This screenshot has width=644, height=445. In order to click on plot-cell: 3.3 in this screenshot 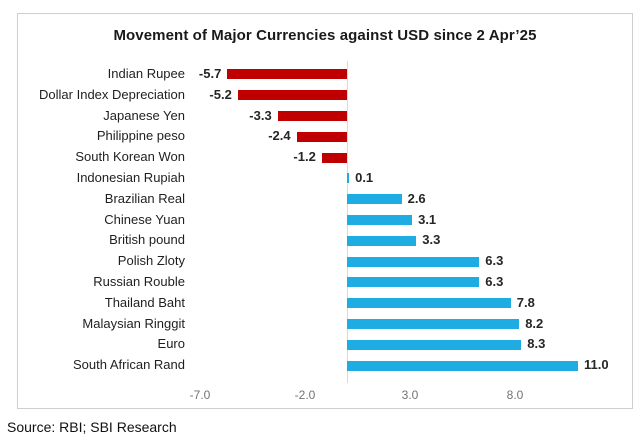, I will do `click(410, 240)`.